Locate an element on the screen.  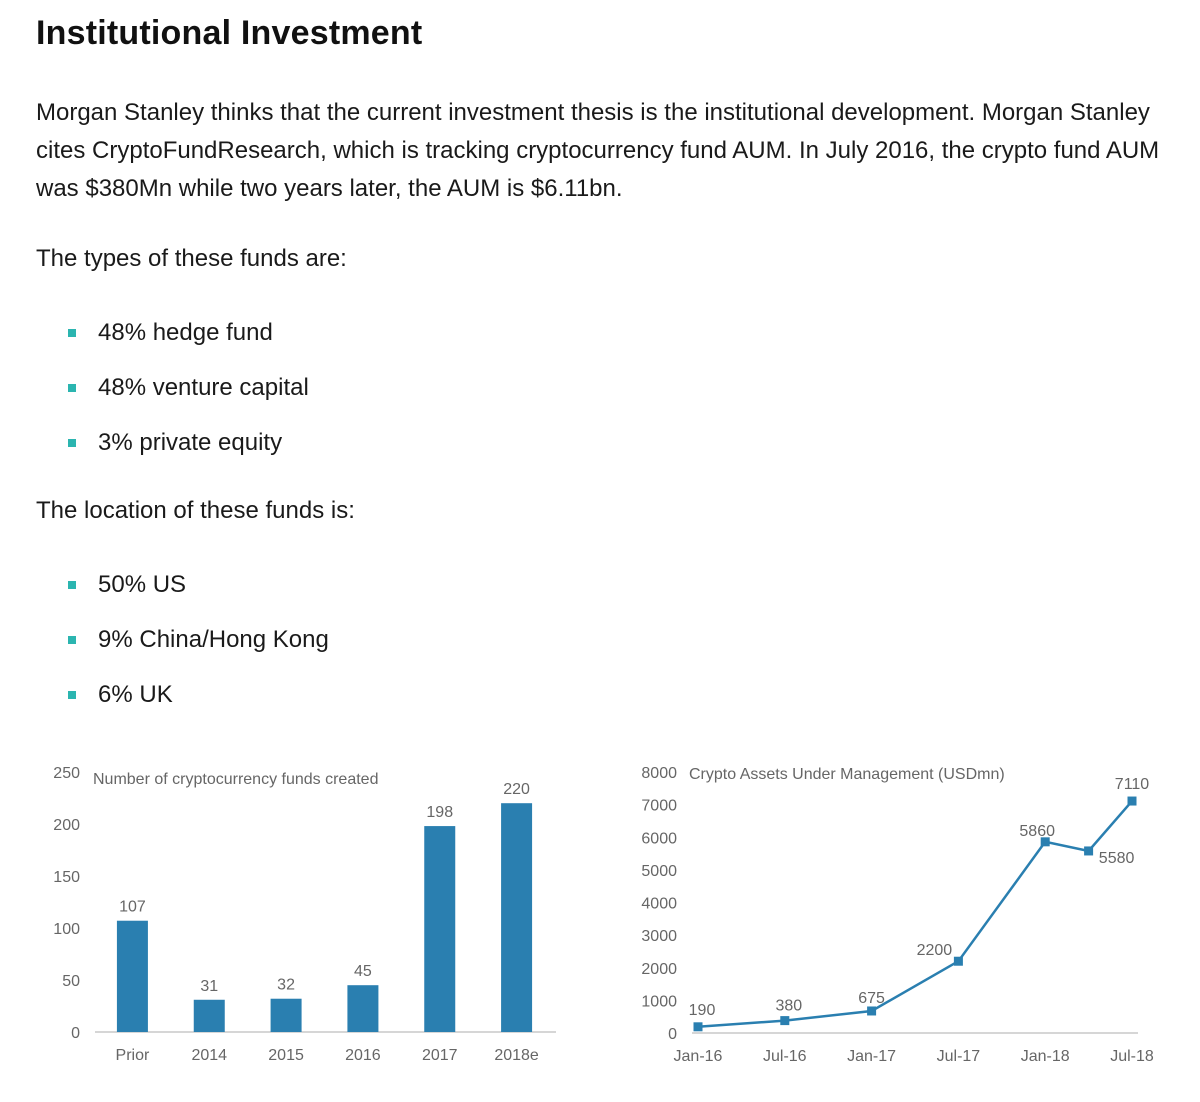
x-tick-label: 2017 is located at coordinates (440, 1055).